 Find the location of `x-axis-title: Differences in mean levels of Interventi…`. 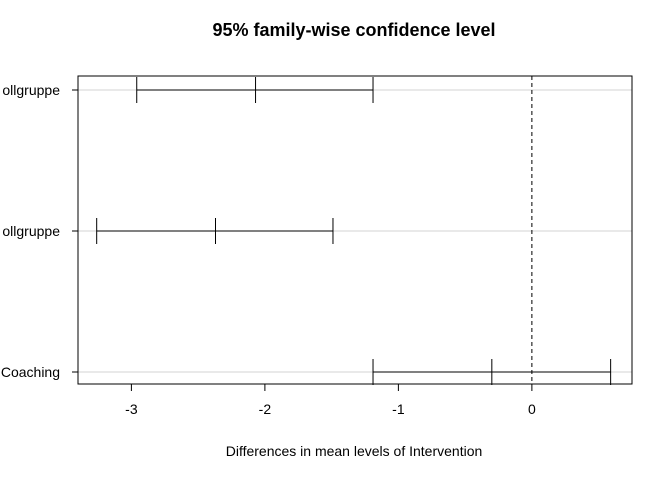

x-axis-title: Differences in mean levels of Interventi… is located at coordinates (354, 451).